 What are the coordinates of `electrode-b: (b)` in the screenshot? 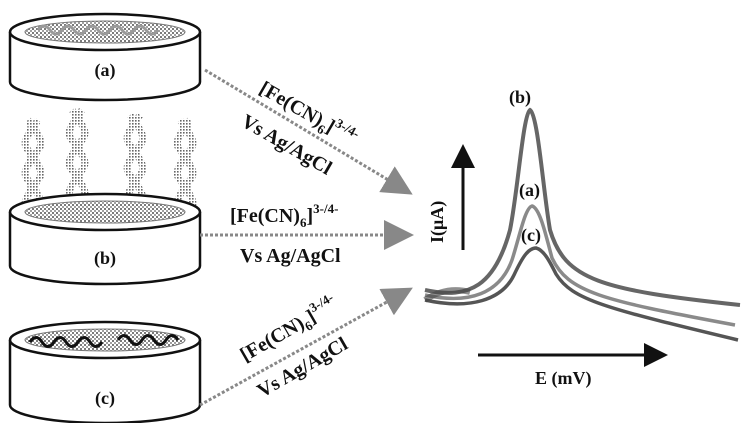 It's located at (105, 196).